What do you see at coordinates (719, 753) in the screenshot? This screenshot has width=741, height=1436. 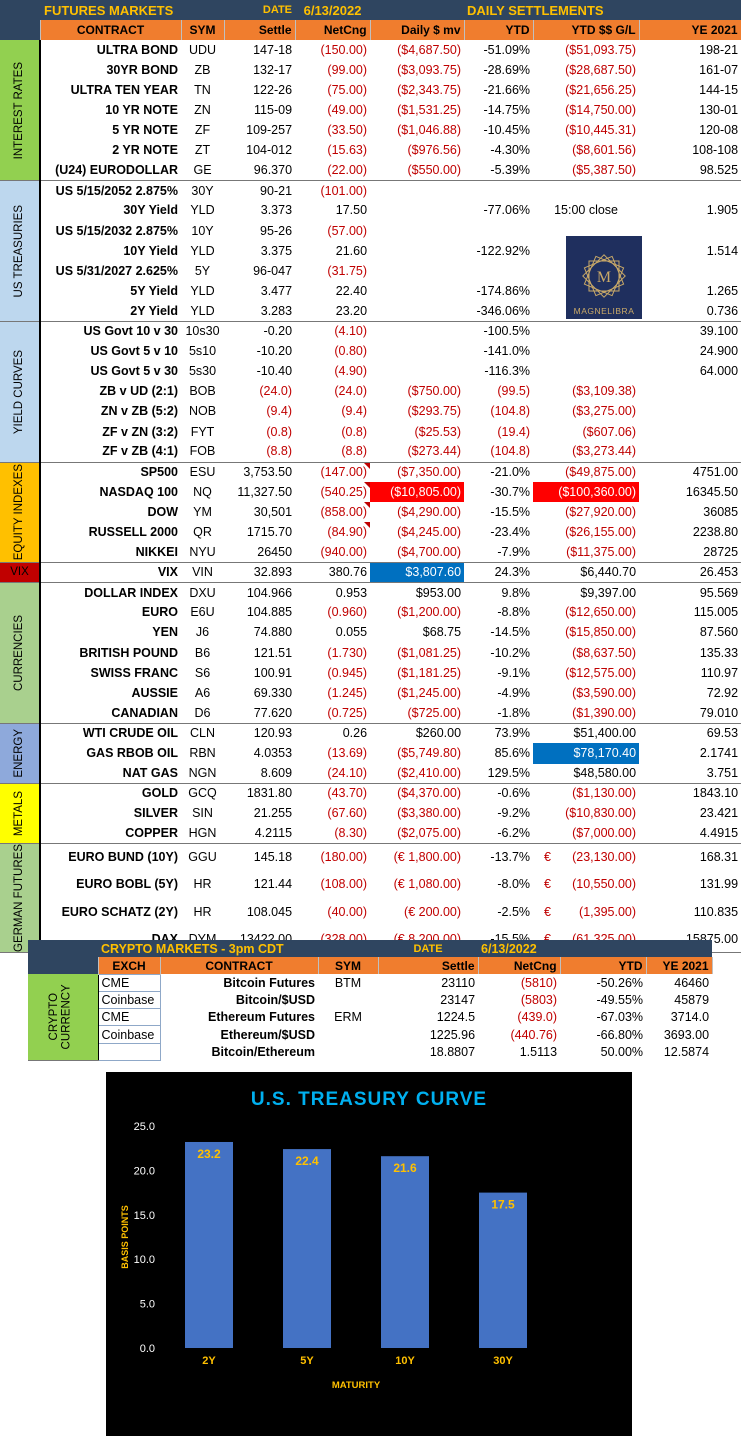 I see `ye-2021: 2.1741` at bounding box center [719, 753].